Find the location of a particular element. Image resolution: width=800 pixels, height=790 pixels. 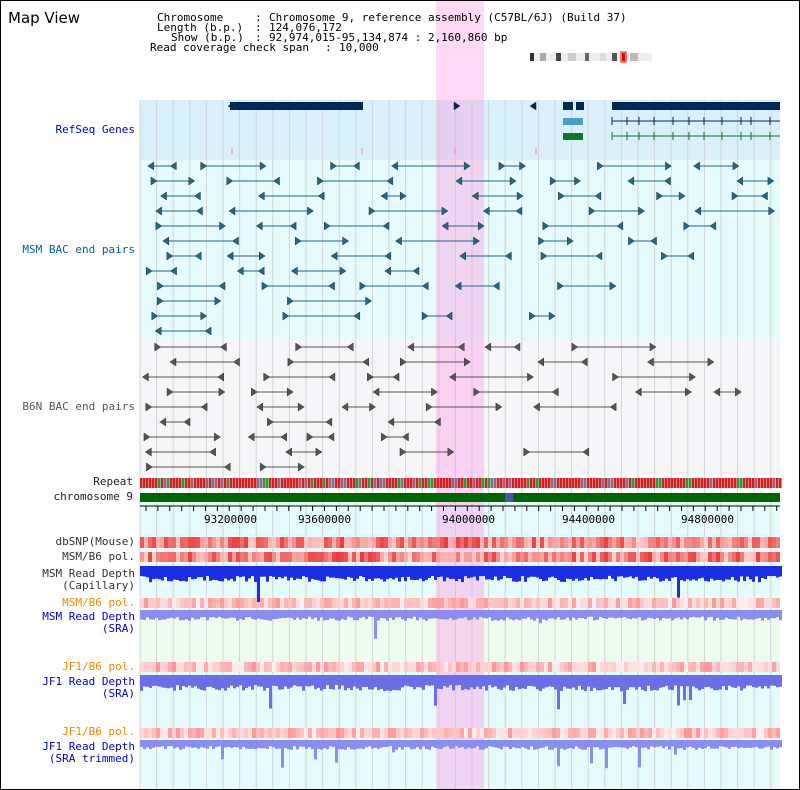

msm-bac-label: MSM BAC end pairs is located at coordinates (78, 249).